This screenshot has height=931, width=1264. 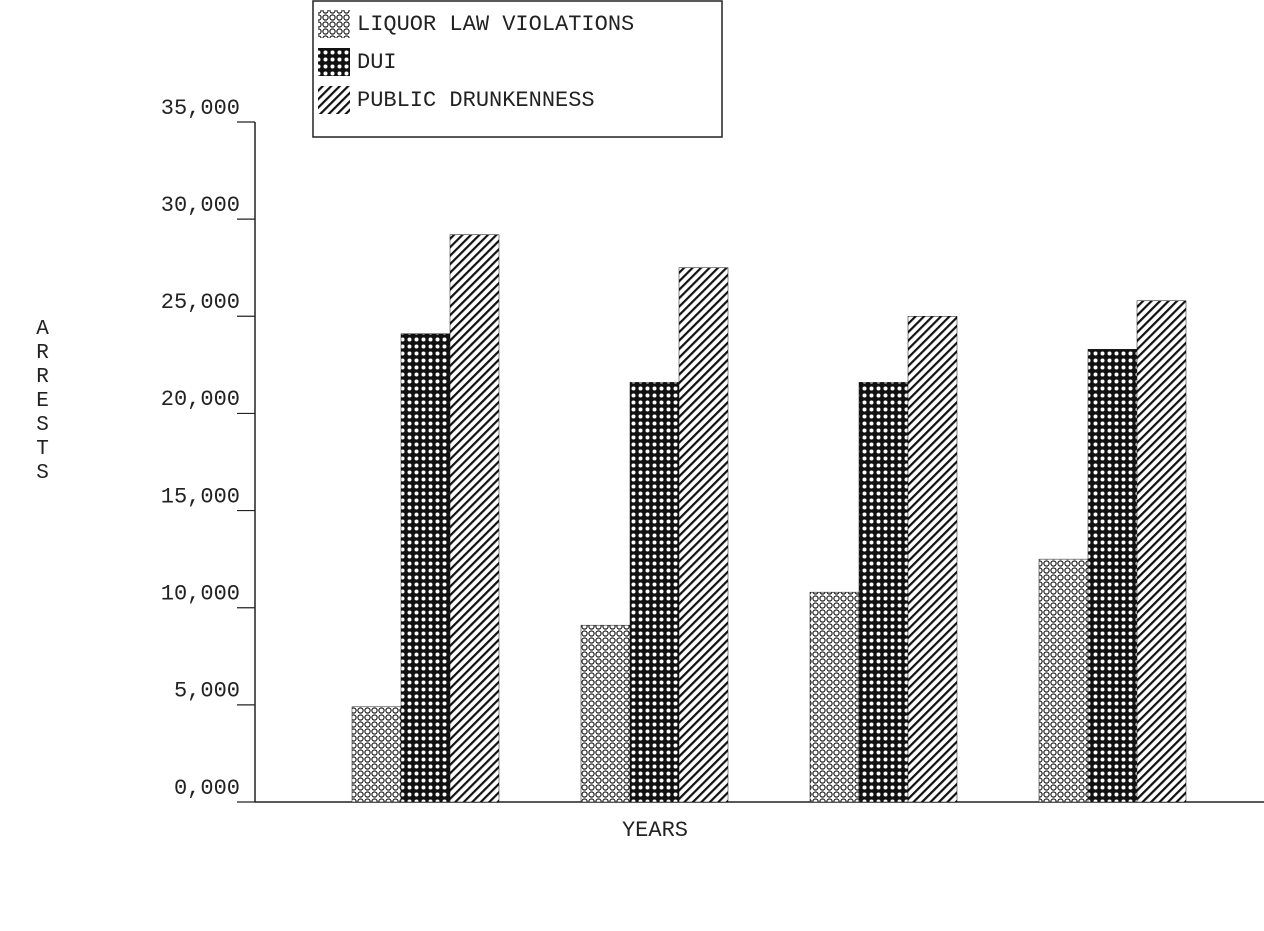 What do you see at coordinates (655, 830) in the screenshot?
I see `x-axis-label: YEARS` at bounding box center [655, 830].